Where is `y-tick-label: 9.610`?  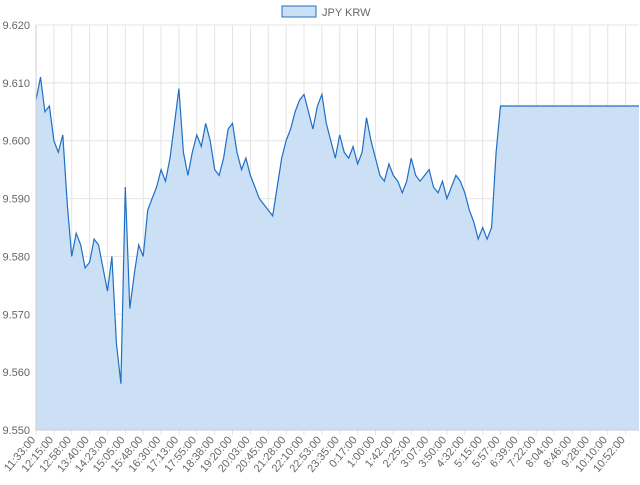
y-tick-label: 9.610 is located at coordinates (16, 84).